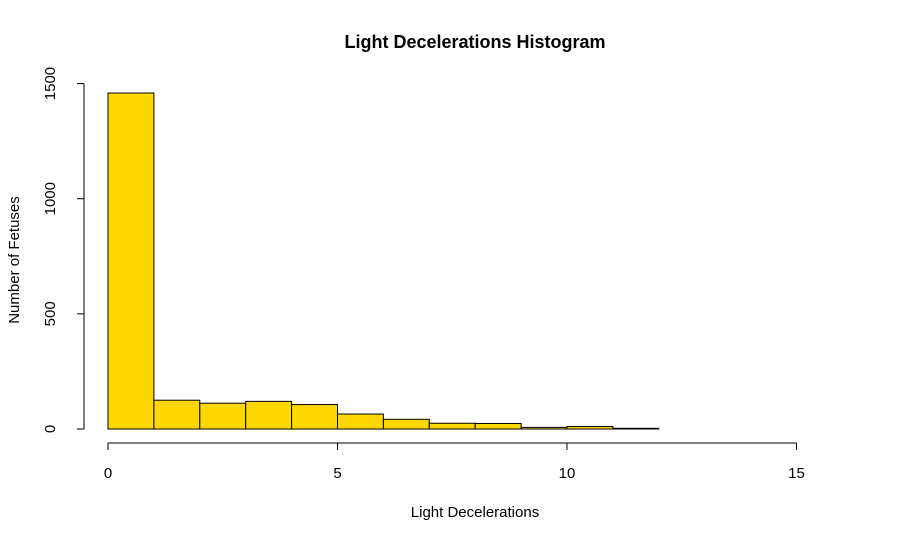 This screenshot has width=913, height=541. I want to click on y-axis-ticks: 0 500 1000 1500, so click(63, 250).